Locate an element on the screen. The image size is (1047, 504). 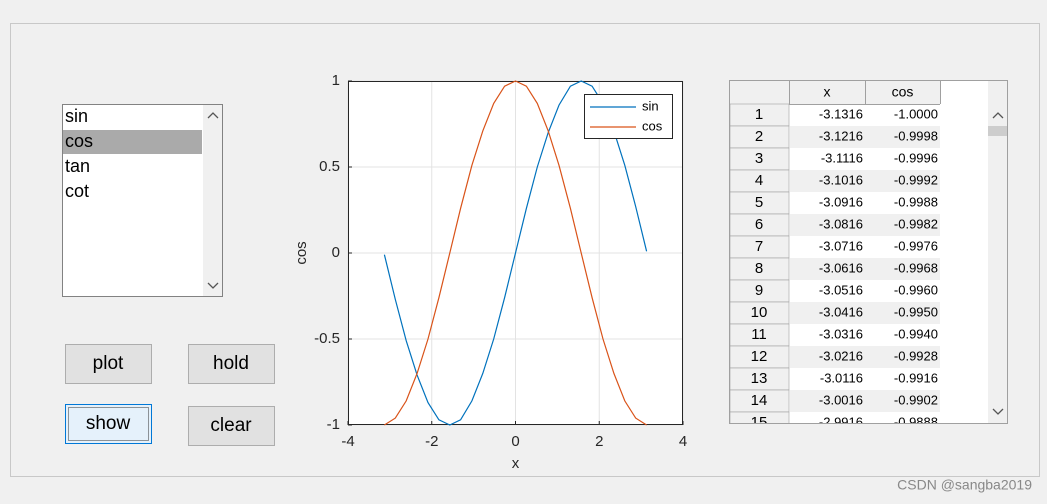
x-tick-label: 0 is located at coordinates (515, 441).